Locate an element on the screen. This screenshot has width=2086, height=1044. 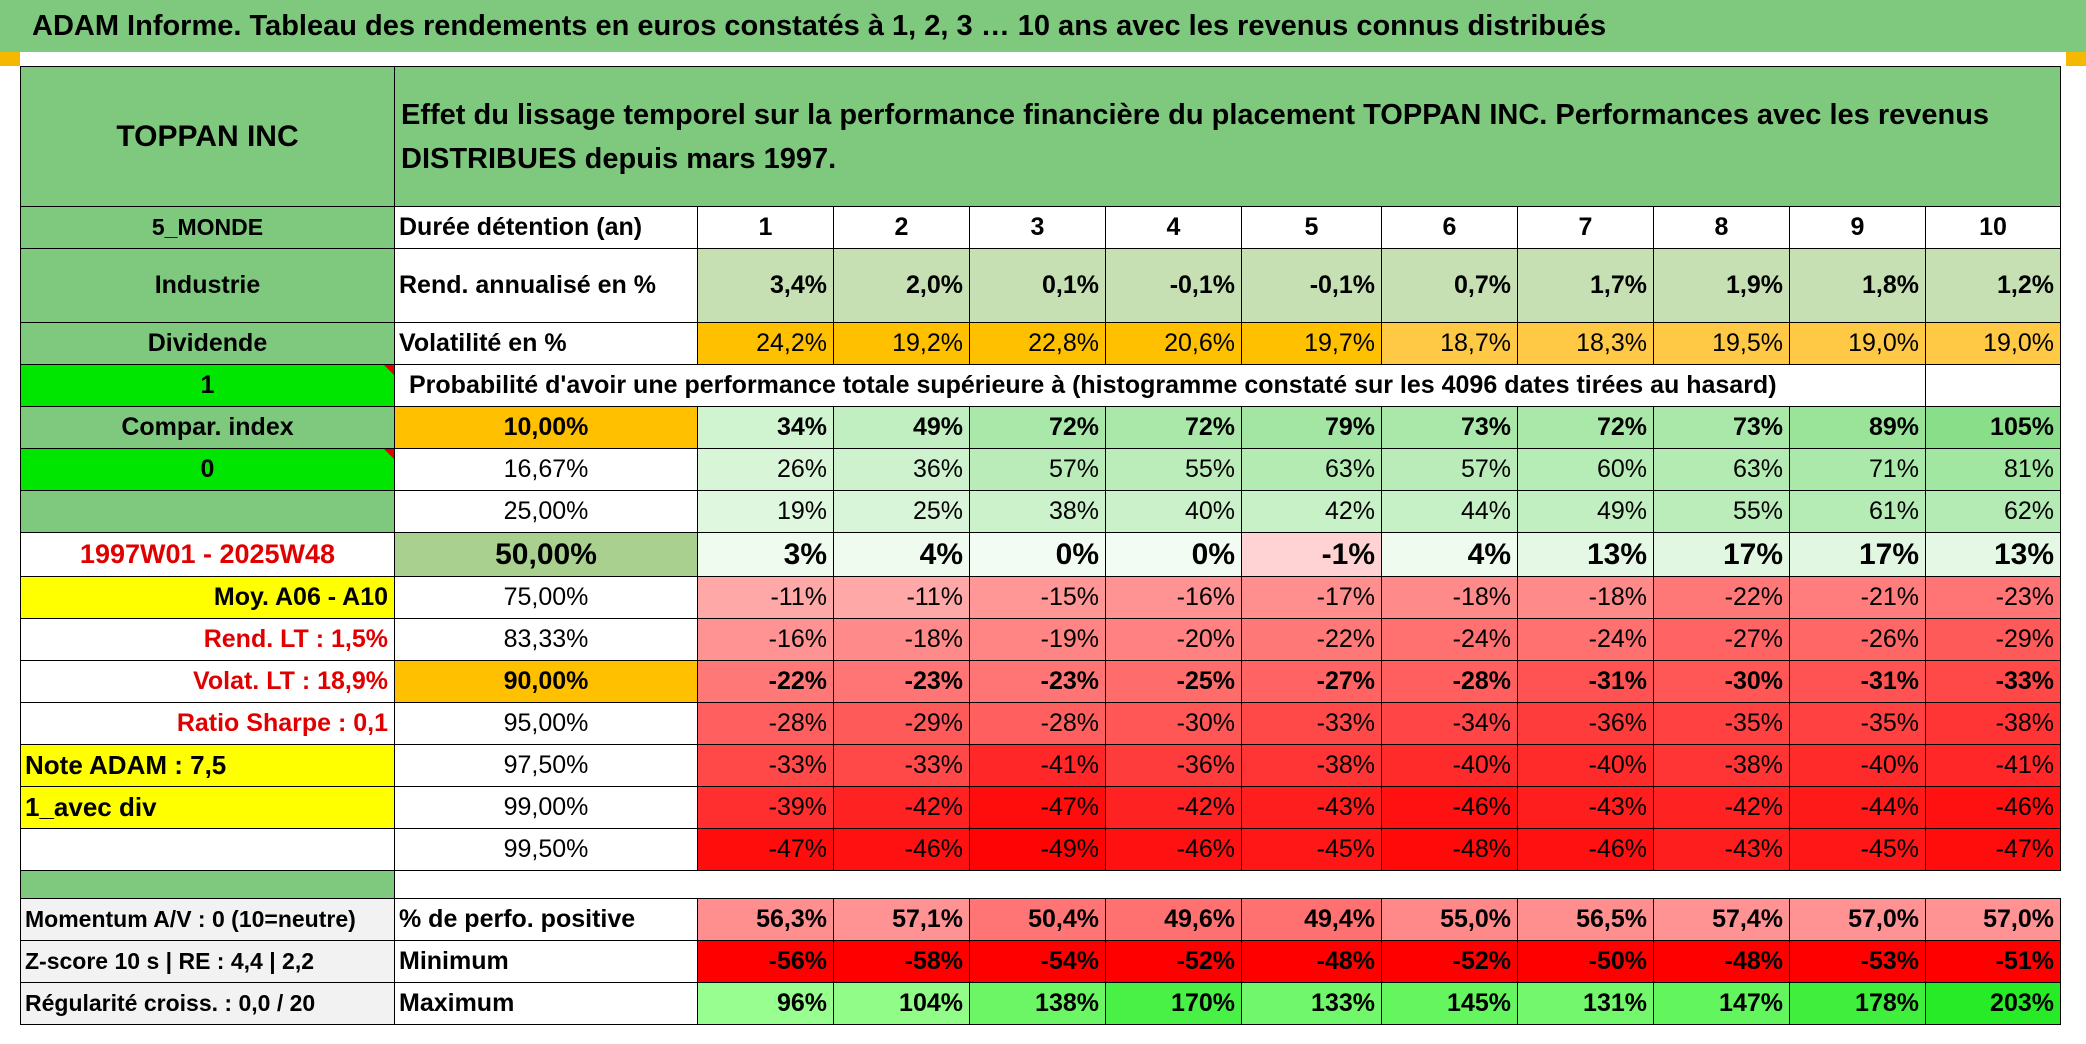
quantile-value: -17% is located at coordinates (1311, 597).